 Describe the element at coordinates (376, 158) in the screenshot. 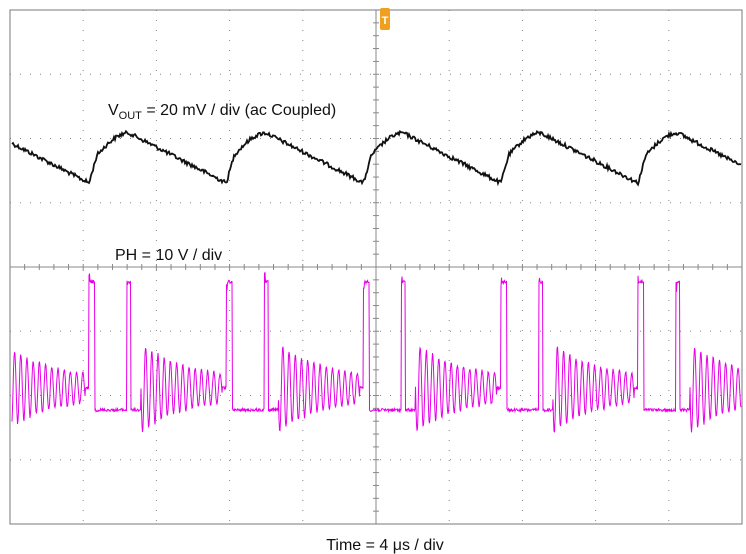

I see `vout-trace` at that location.